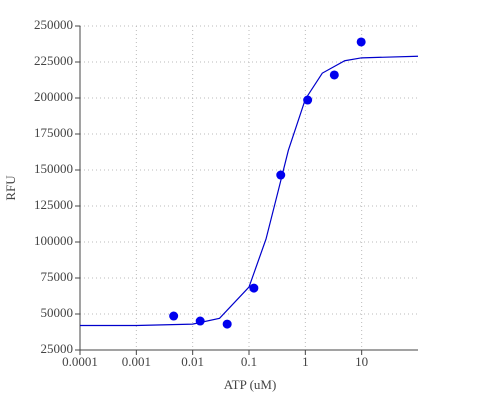  Describe the element at coordinates (10, 188) in the screenshot. I see `y-axis-label: RFU` at that location.